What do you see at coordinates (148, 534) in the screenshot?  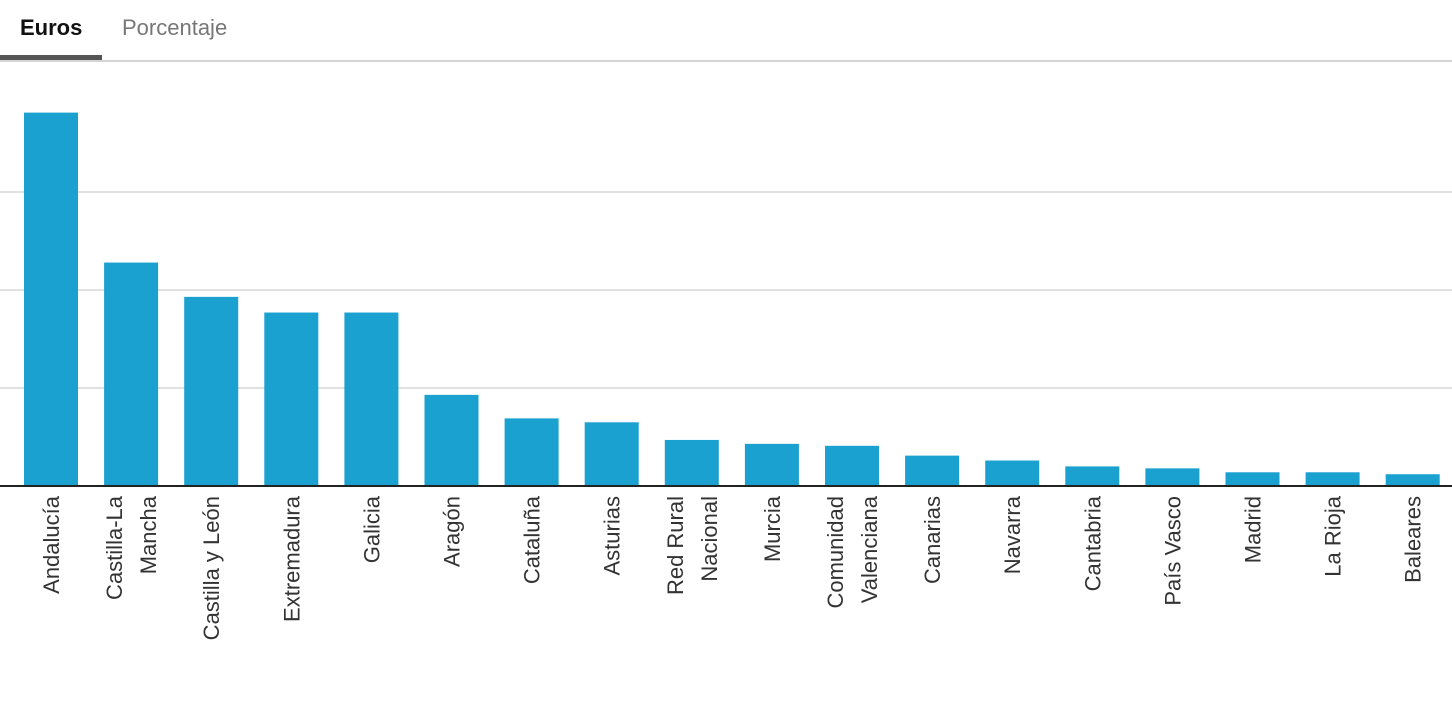 I see `x-tick-label: Mancha` at bounding box center [148, 534].